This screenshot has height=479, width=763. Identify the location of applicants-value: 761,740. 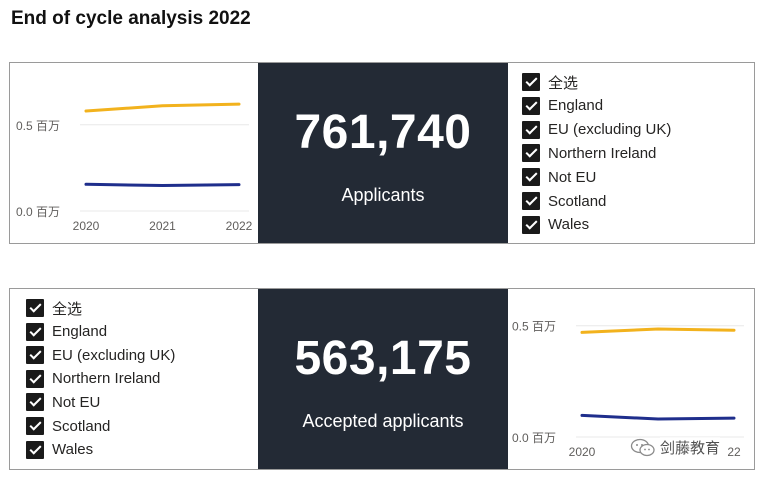
(383, 132).